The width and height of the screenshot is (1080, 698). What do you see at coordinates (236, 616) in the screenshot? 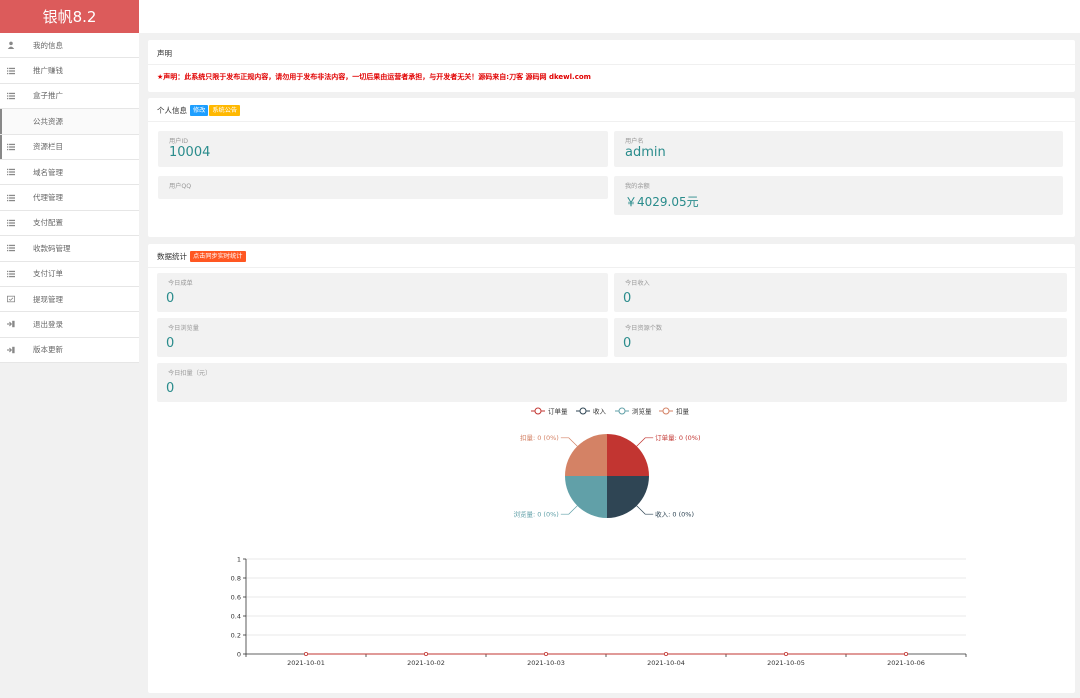
I see `y-tick-label: 0.4` at bounding box center [236, 616].